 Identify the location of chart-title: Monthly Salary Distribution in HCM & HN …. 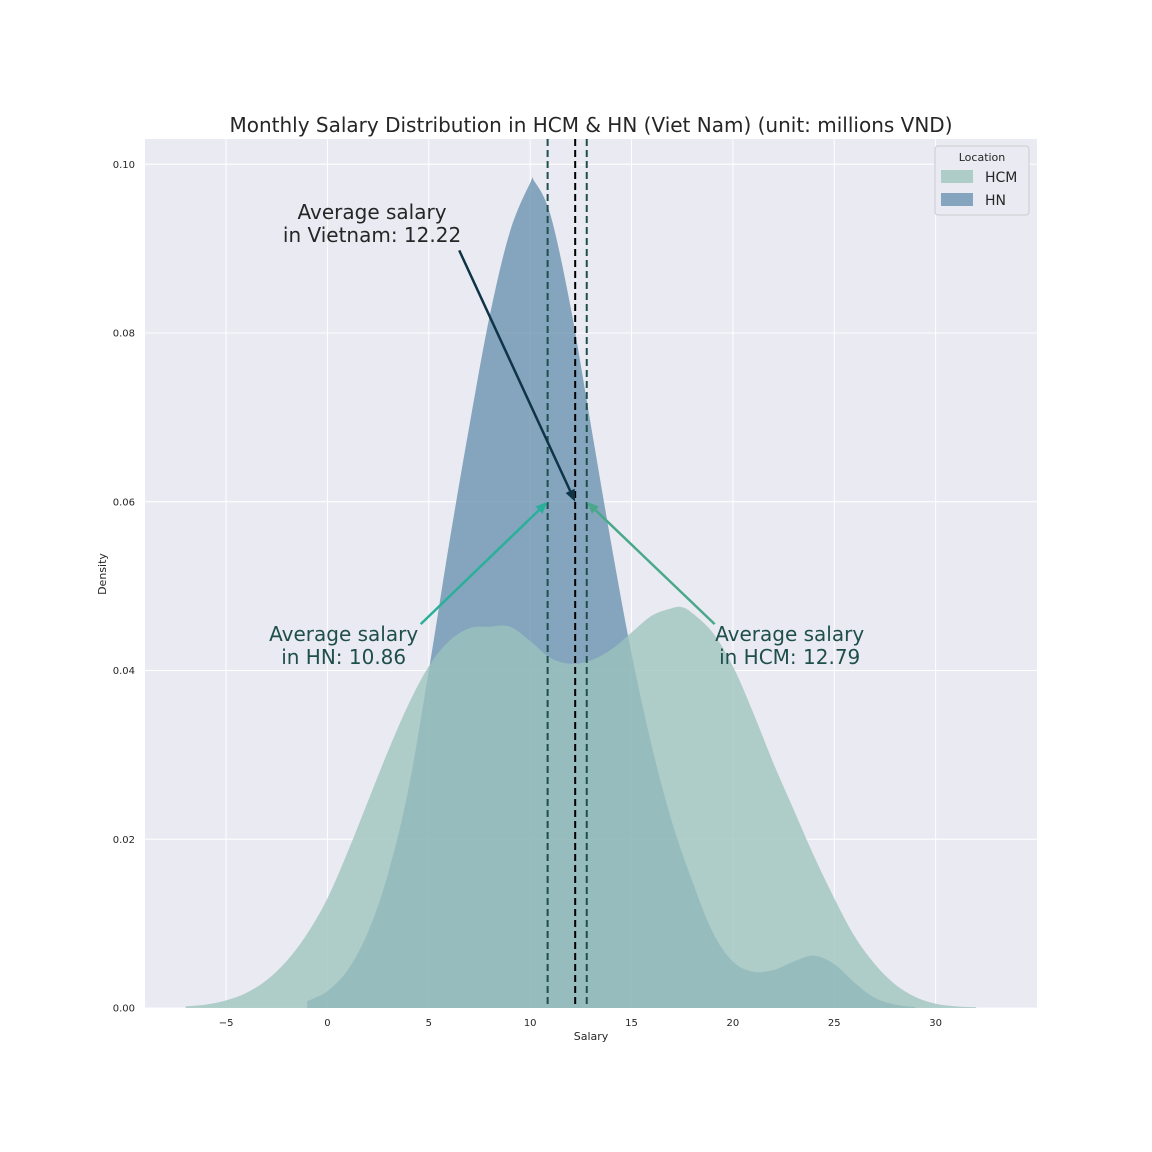
(590, 125).